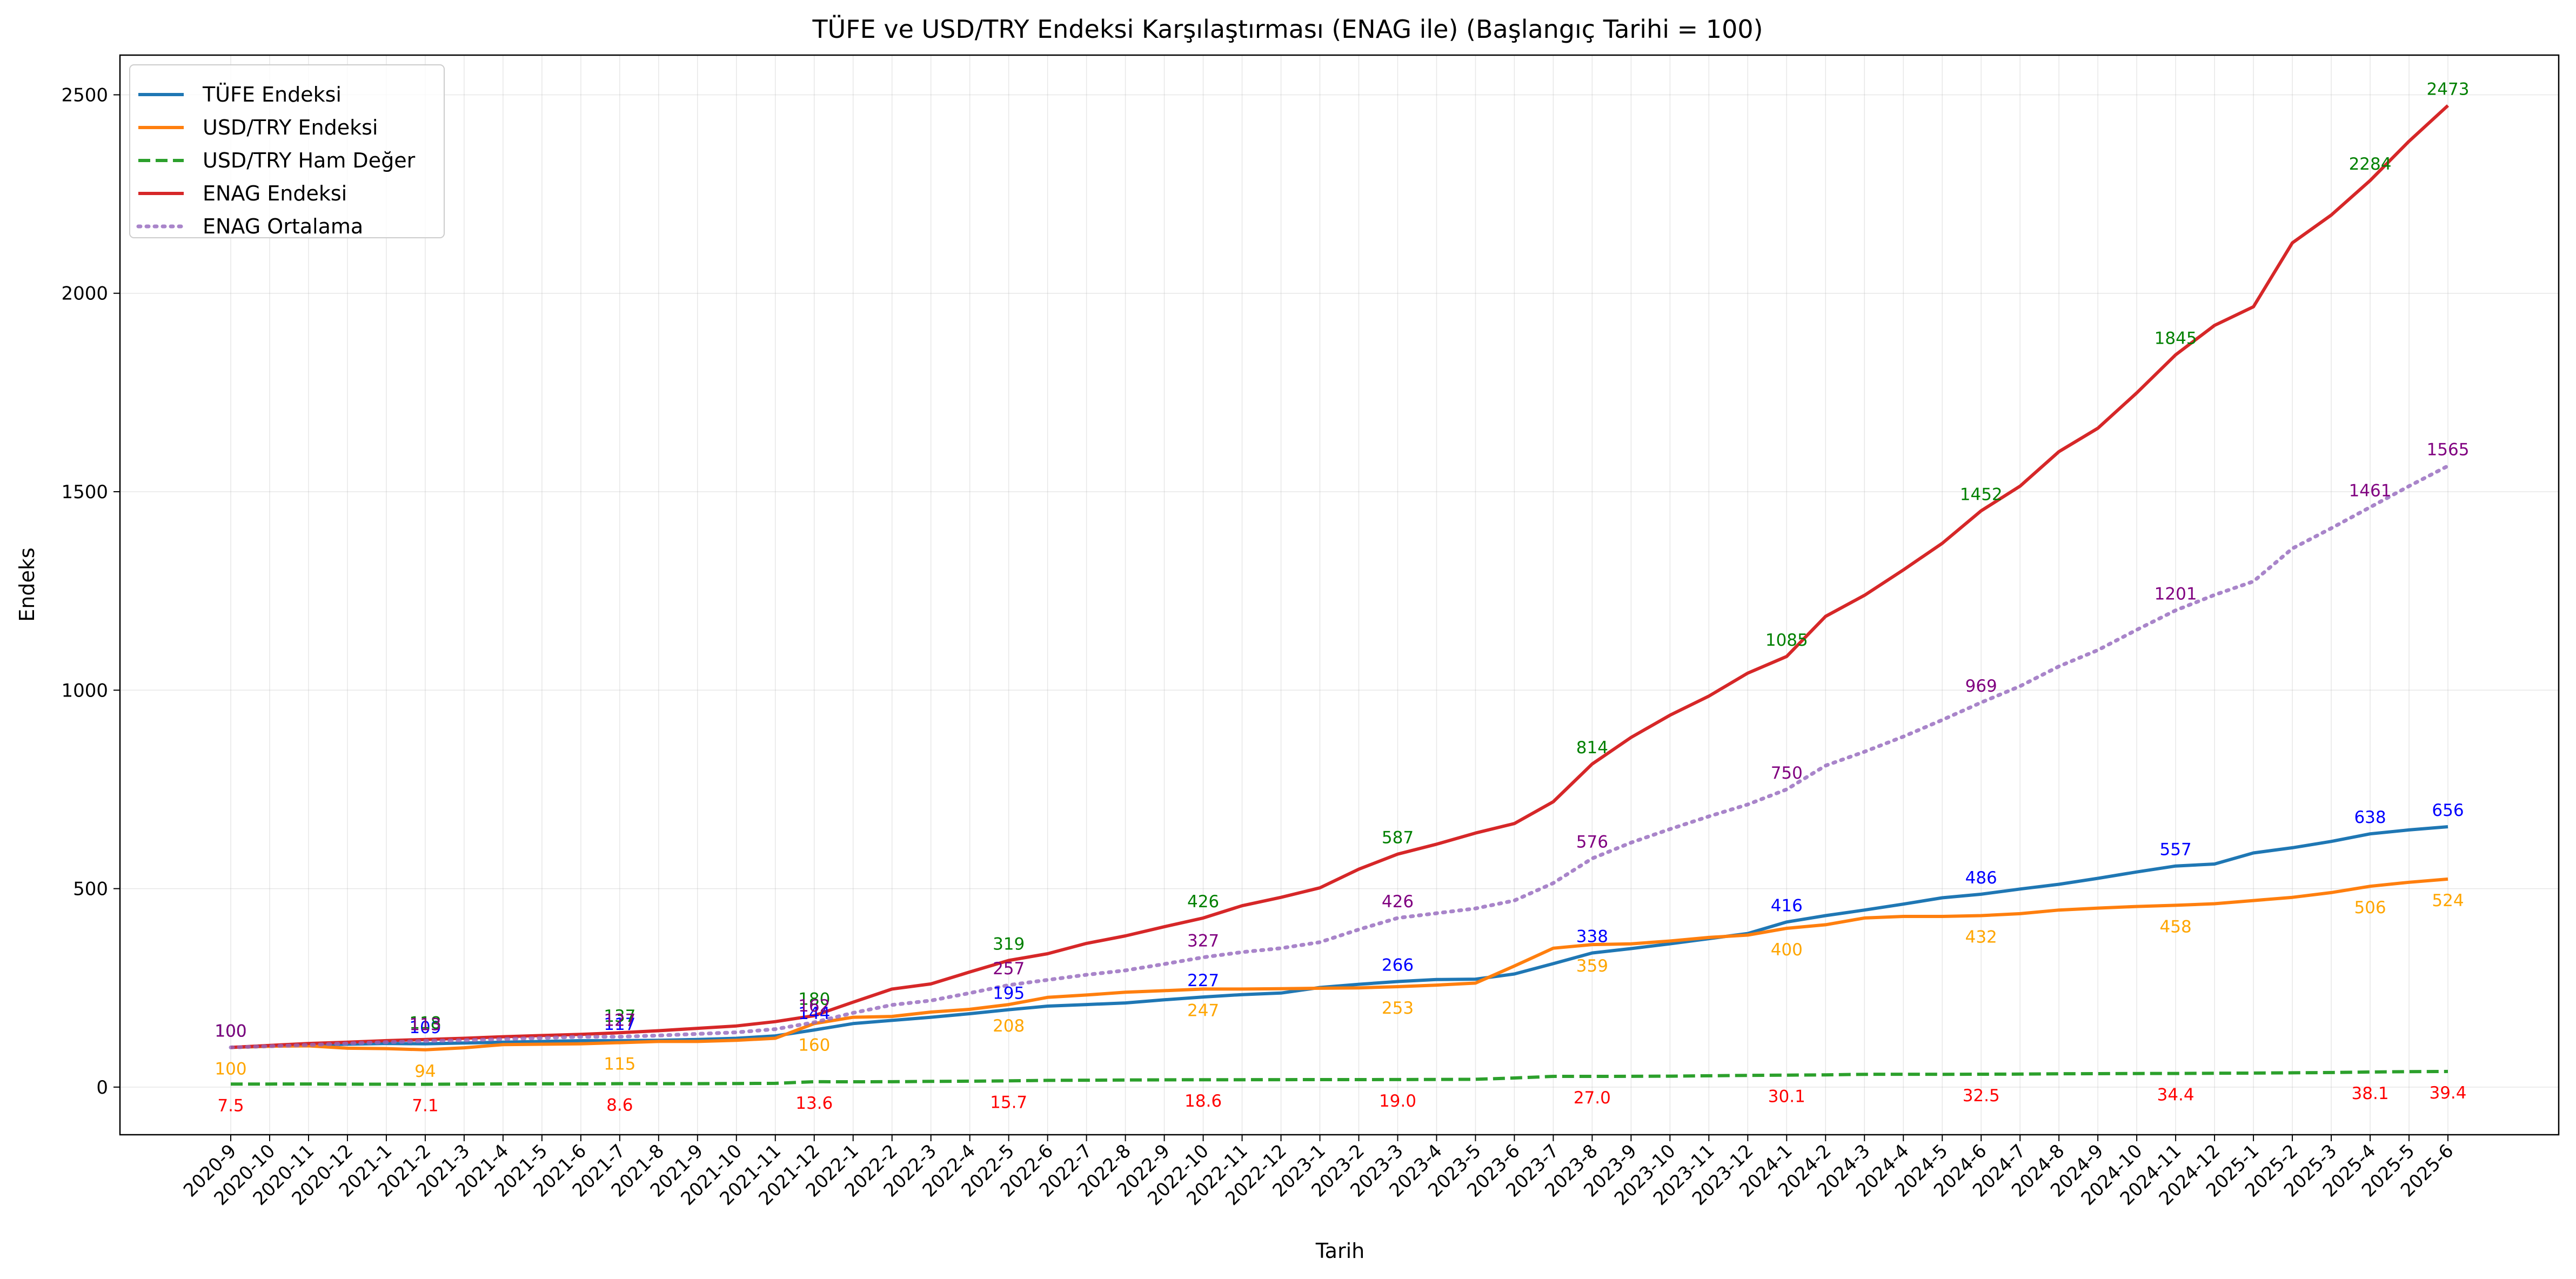 The image size is (2576, 1279). What do you see at coordinates (814, 1013) in the screenshot?
I see `data-label: 144` at bounding box center [814, 1013].